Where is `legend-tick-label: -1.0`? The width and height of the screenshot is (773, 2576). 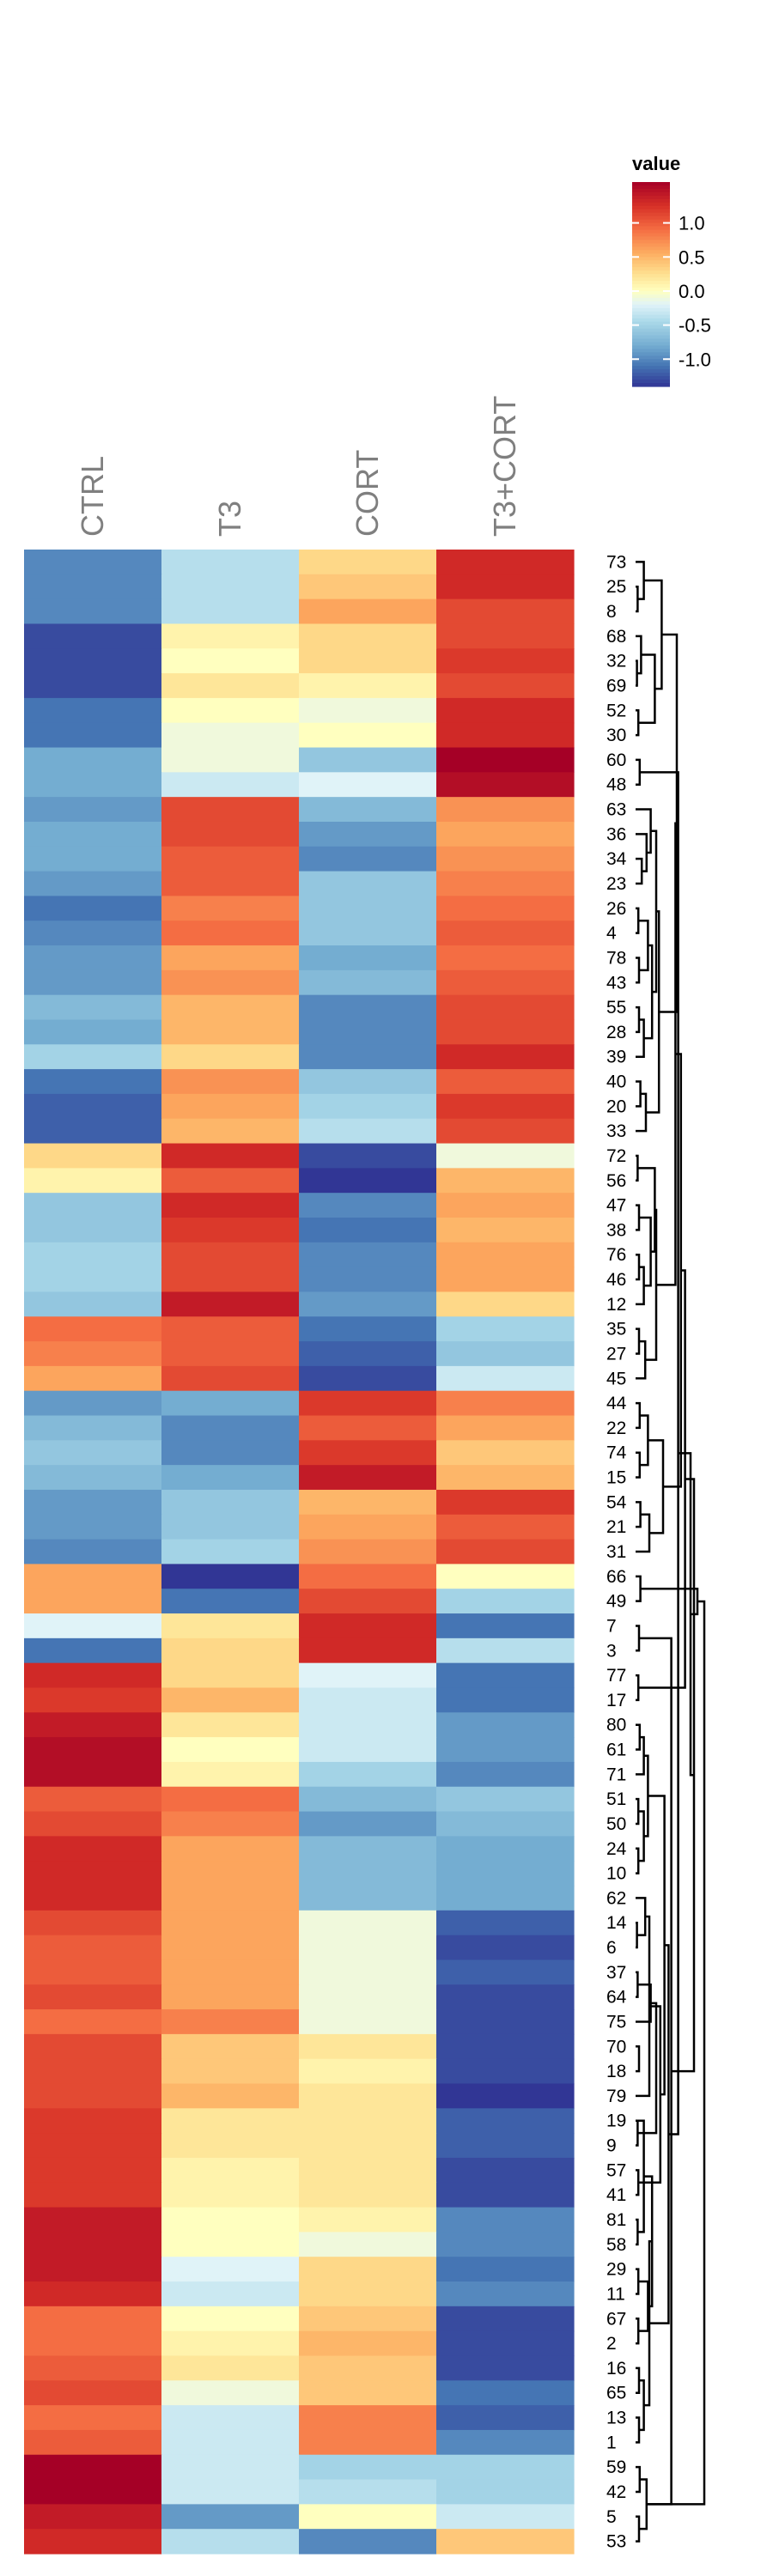
legend-tick-label: -1.0 is located at coordinates (695, 359).